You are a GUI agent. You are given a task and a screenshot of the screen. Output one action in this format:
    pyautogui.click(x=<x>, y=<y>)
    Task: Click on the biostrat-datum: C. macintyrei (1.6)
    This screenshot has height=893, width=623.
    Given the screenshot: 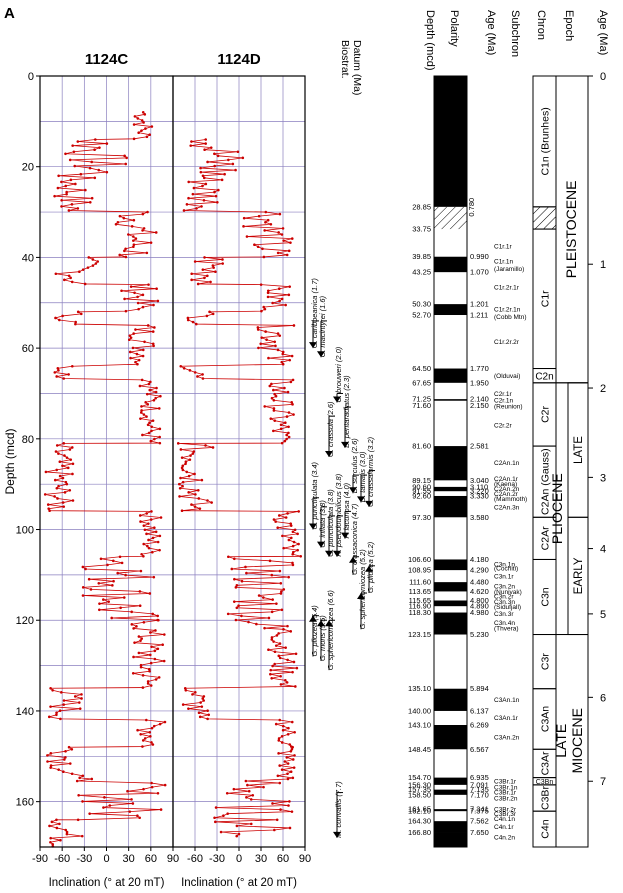 What is the action you would take?
    pyautogui.click(x=322, y=326)
    